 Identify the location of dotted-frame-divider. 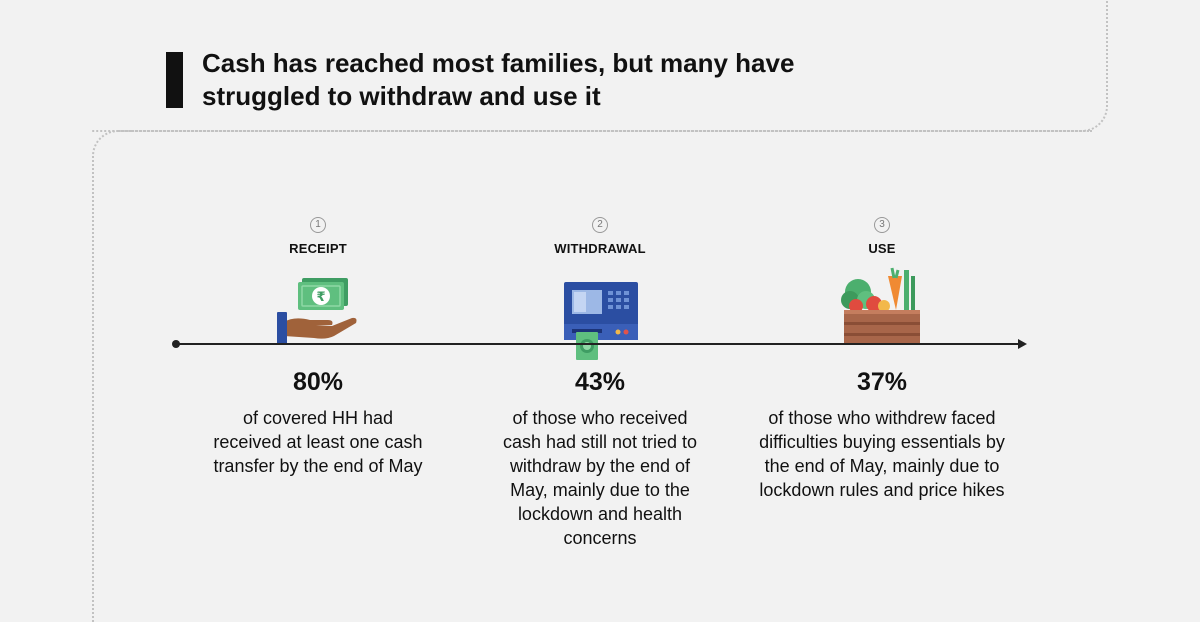
(612, 131).